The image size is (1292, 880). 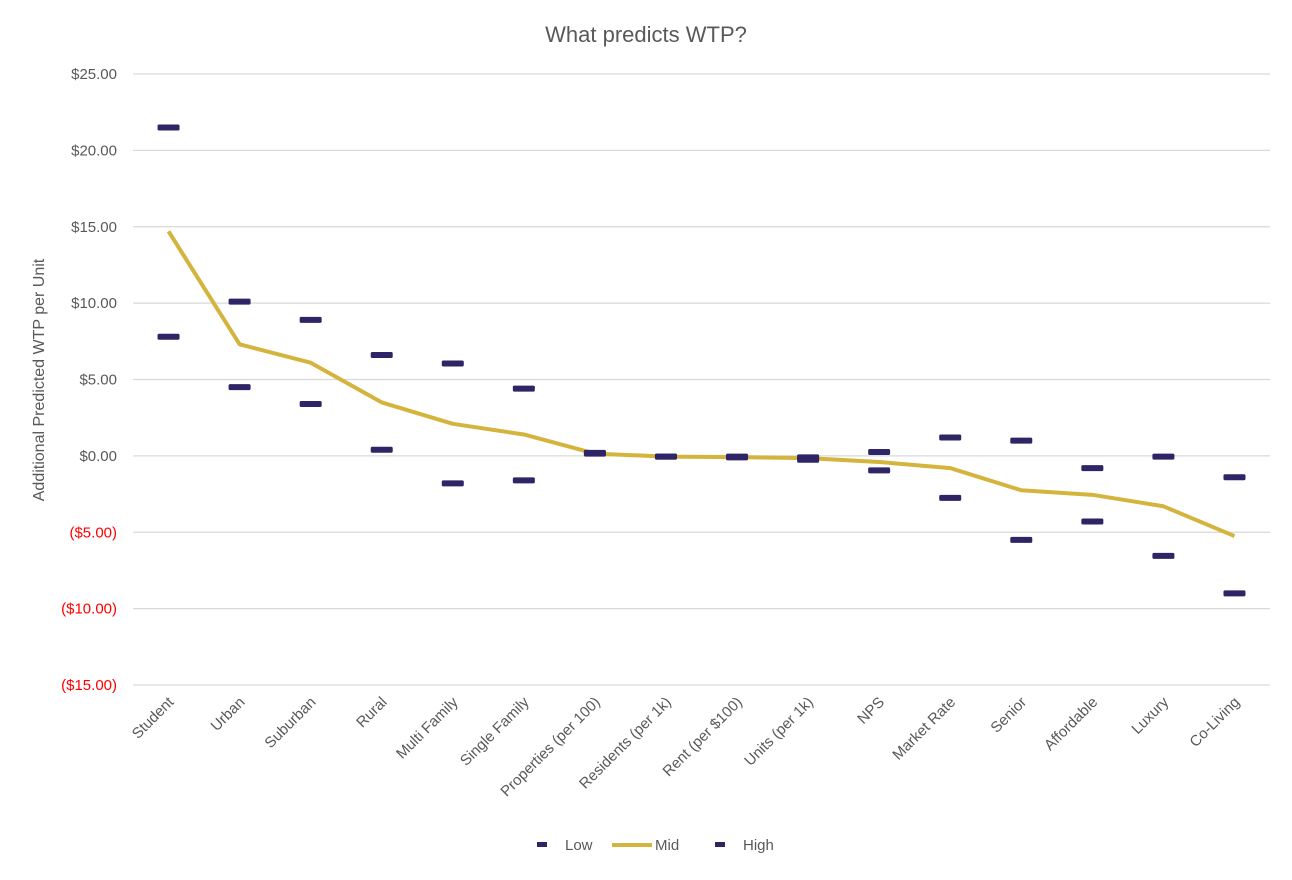 What do you see at coordinates (98, 380) in the screenshot?
I see `y-tick-label: $5.00` at bounding box center [98, 380].